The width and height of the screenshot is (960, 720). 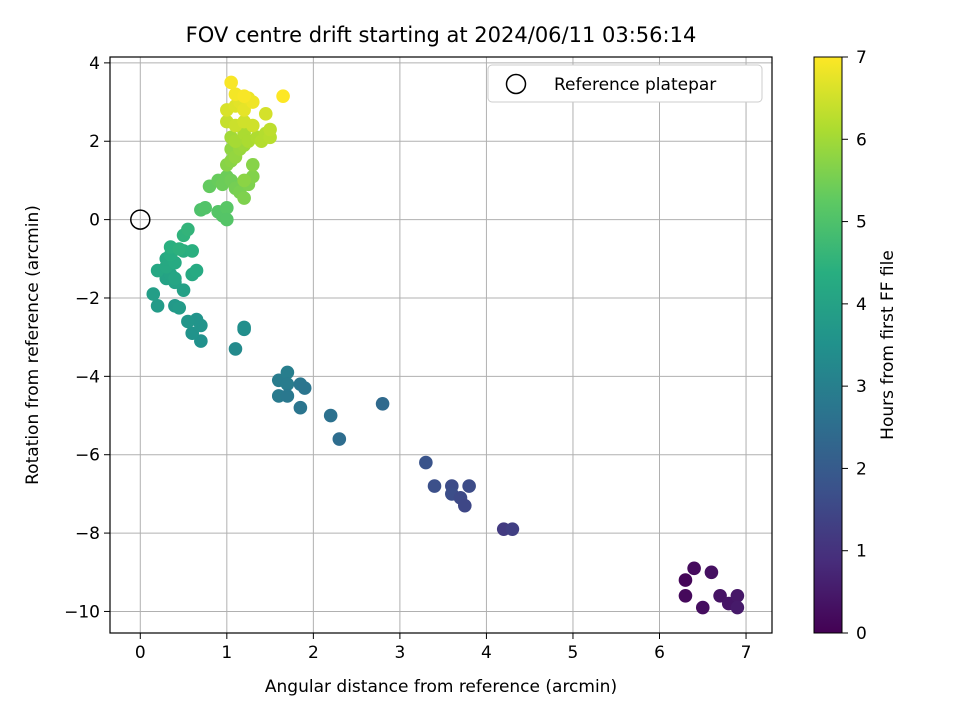 I want to click on y-tick-label: −4, so click(x=87, y=377).